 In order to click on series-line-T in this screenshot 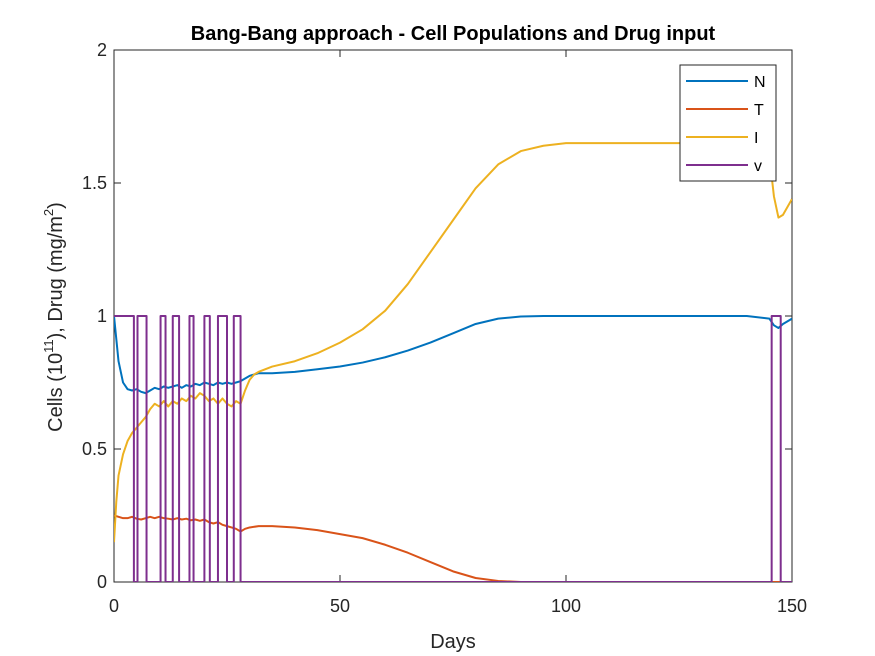, I will do `click(453, 548)`.